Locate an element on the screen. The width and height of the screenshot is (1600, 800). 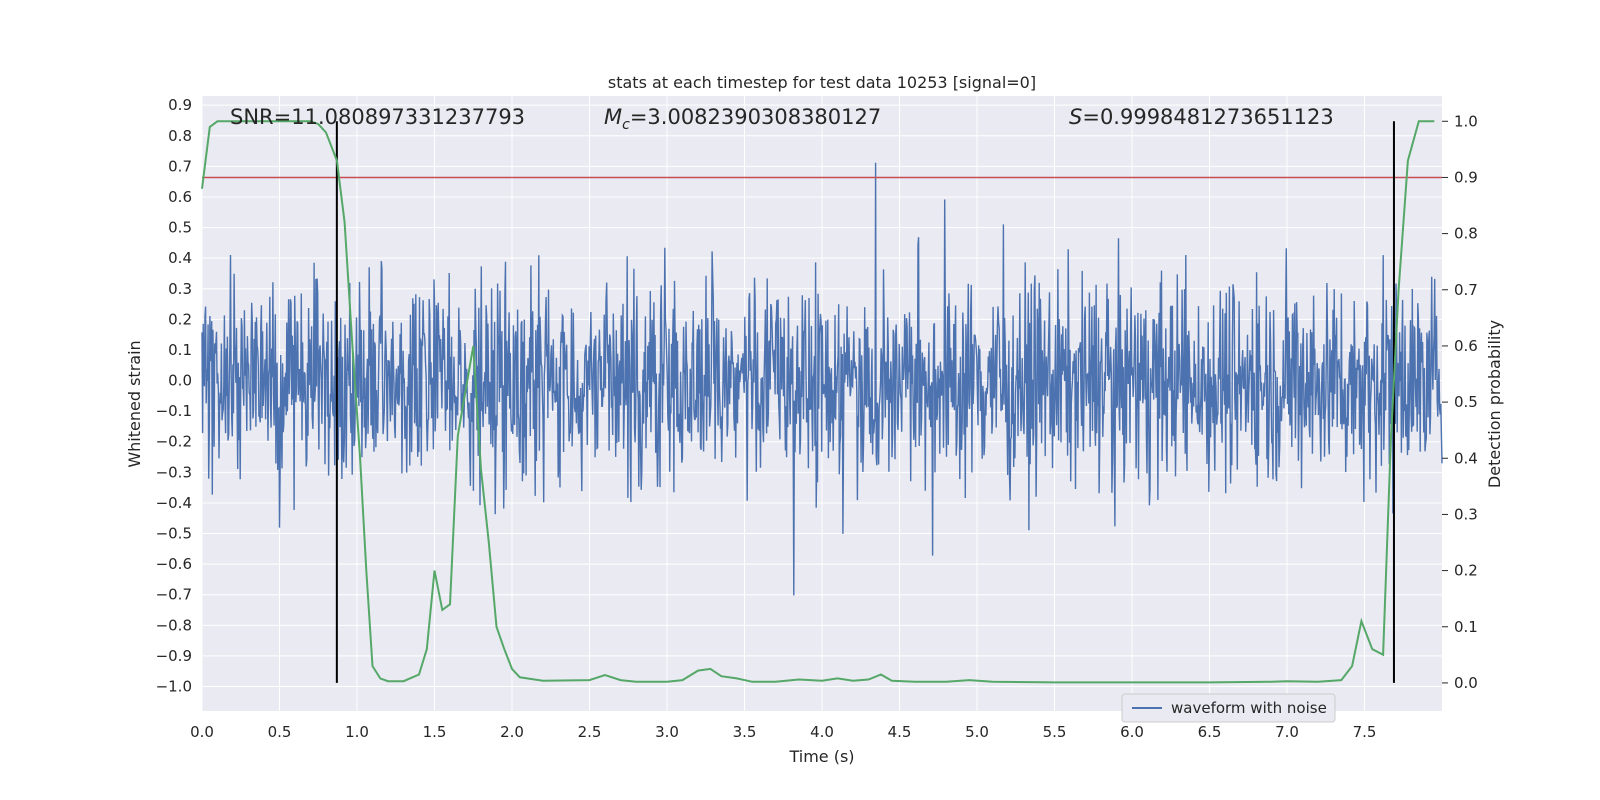
y-left-tick-label: −0.6 is located at coordinates (174, 564).